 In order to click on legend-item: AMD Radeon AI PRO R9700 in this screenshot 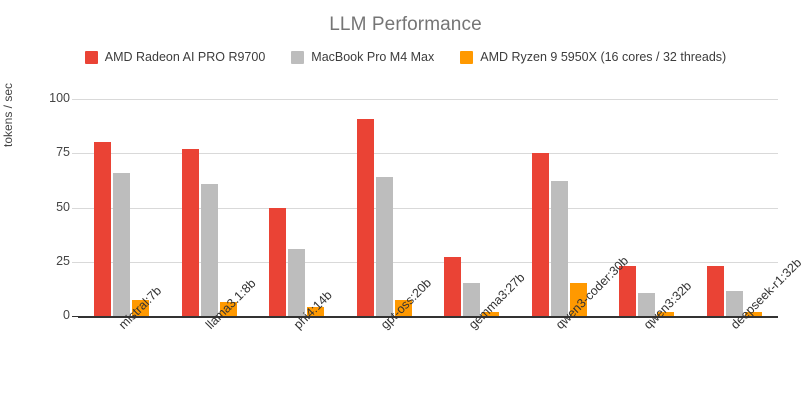, I will do `click(175, 57)`.